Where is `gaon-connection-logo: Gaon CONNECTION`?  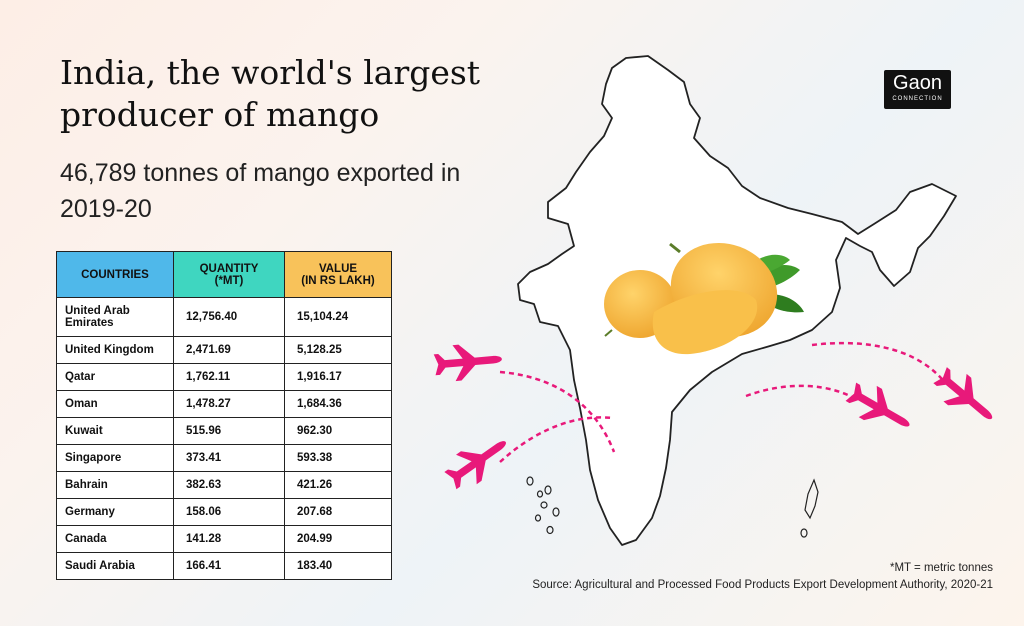
gaon-connection-logo: Gaon CONNECTION is located at coordinates (917, 89).